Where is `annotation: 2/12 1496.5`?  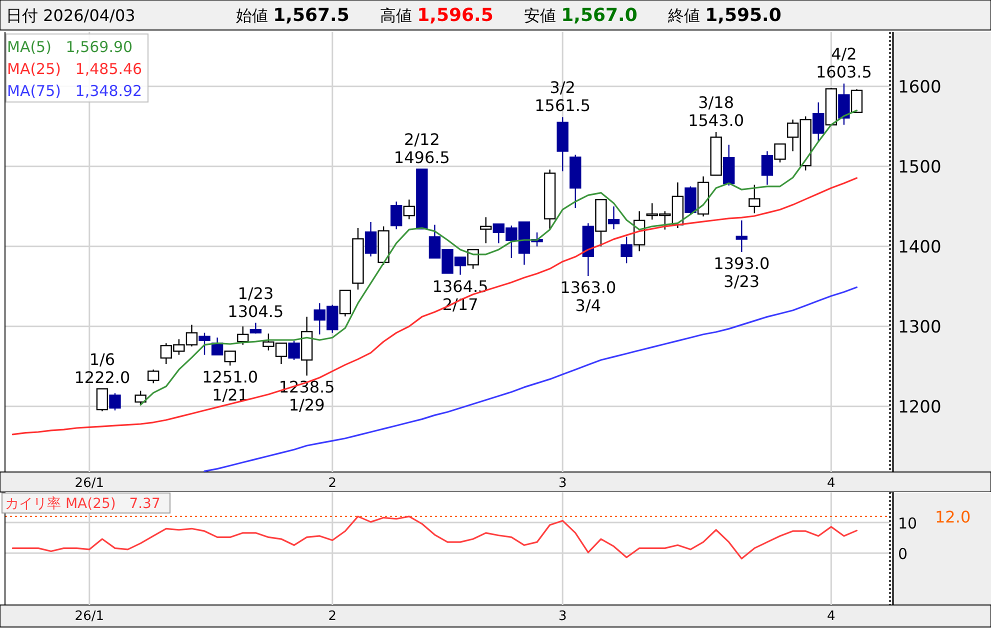
annotation: 2/12 1496.5 is located at coordinates (422, 149).